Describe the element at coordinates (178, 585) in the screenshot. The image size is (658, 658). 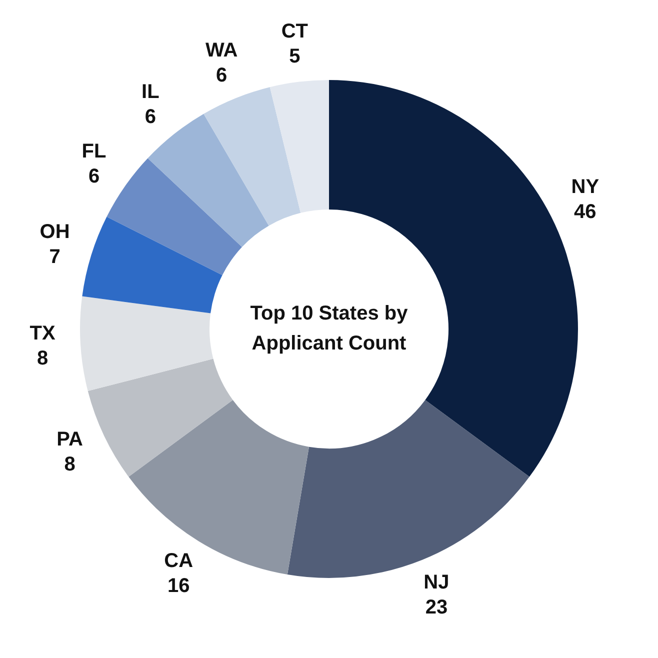
I see `data-label: 16` at that location.